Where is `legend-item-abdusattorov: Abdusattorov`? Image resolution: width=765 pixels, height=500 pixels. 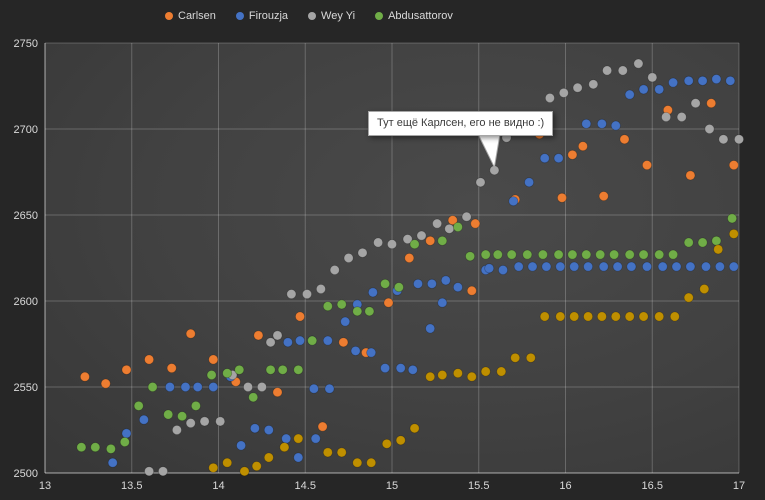 legend-item-abdusattorov: Abdusattorov is located at coordinates (414, 16).